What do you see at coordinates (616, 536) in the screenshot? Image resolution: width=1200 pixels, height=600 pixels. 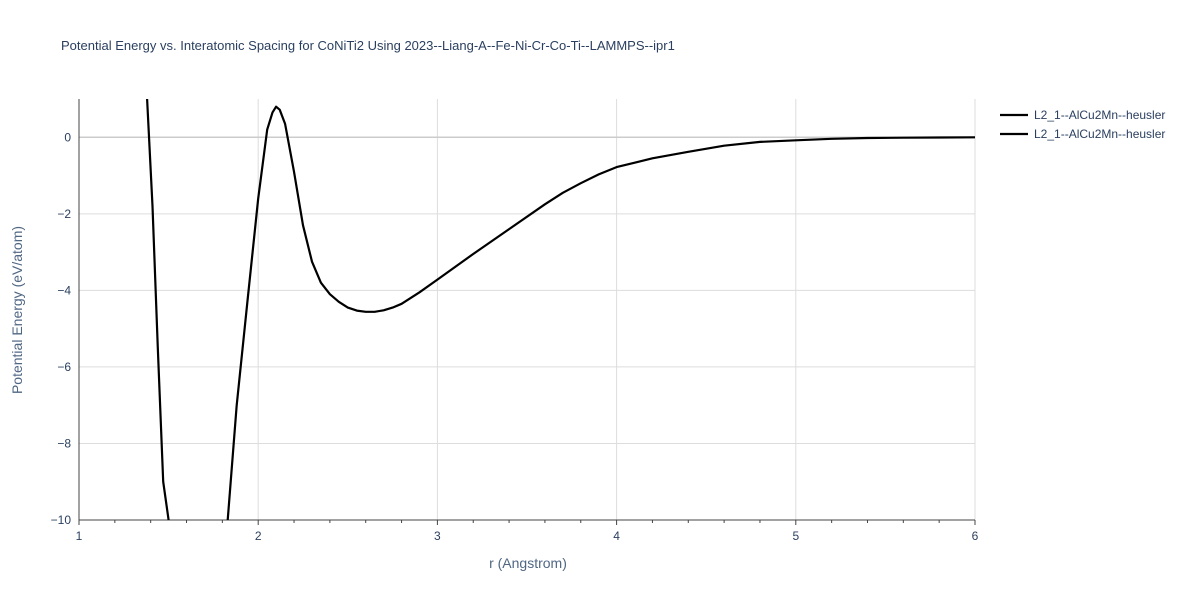 I see `x-tick-label: 4` at bounding box center [616, 536].